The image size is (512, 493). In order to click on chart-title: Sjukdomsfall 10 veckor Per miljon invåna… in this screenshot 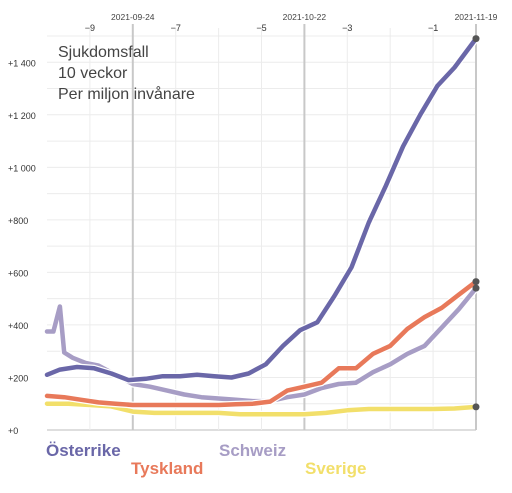, I will do `click(126, 73)`.